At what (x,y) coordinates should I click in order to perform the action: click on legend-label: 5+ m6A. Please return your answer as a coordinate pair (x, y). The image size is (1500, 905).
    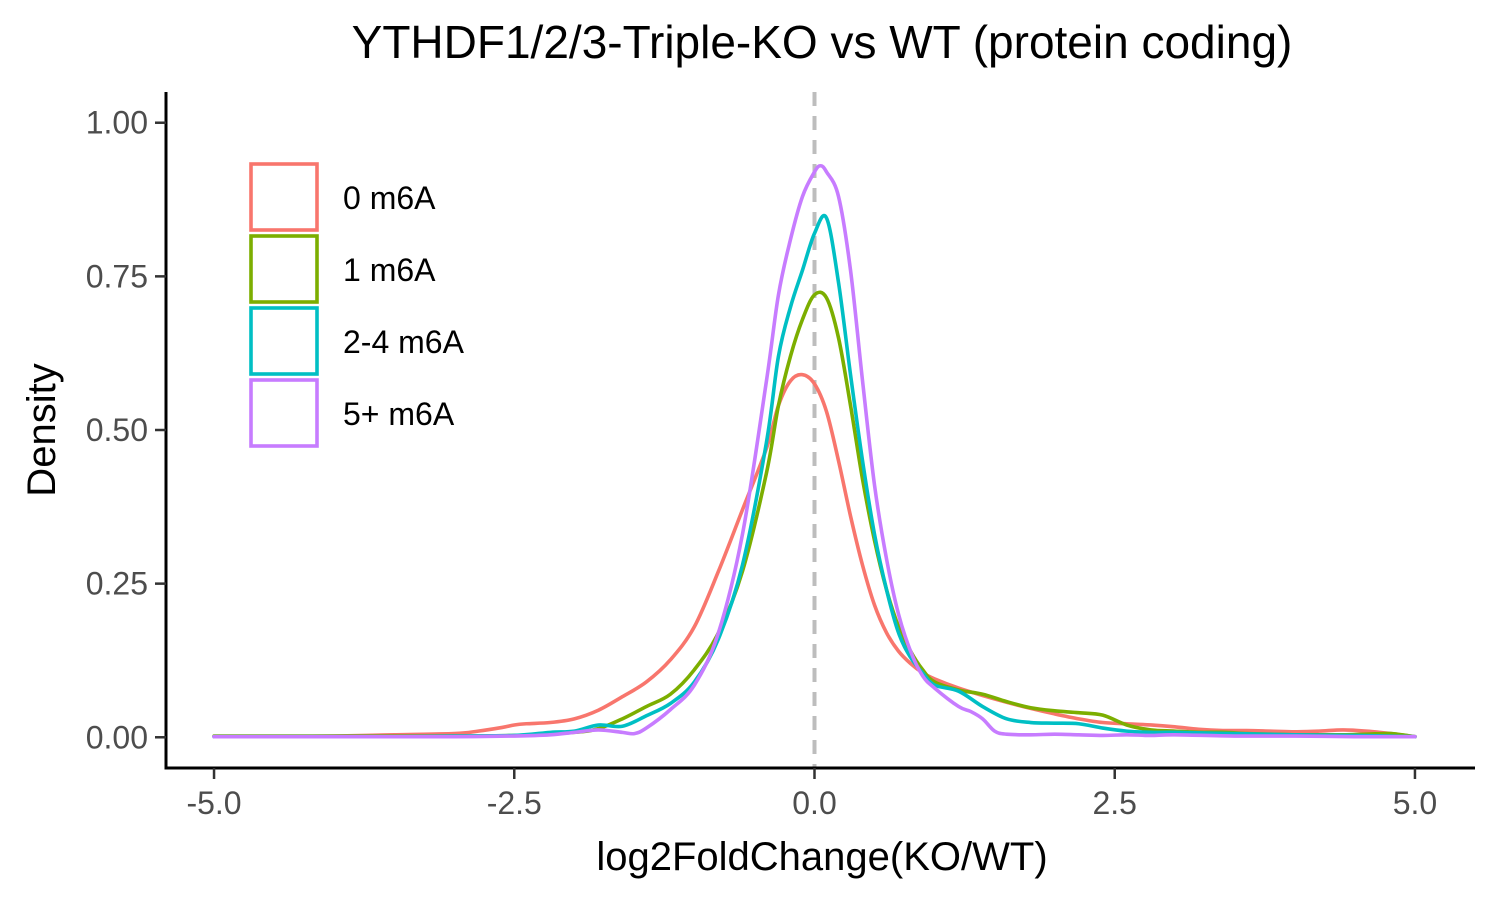
    Looking at the image, I should click on (399, 414).